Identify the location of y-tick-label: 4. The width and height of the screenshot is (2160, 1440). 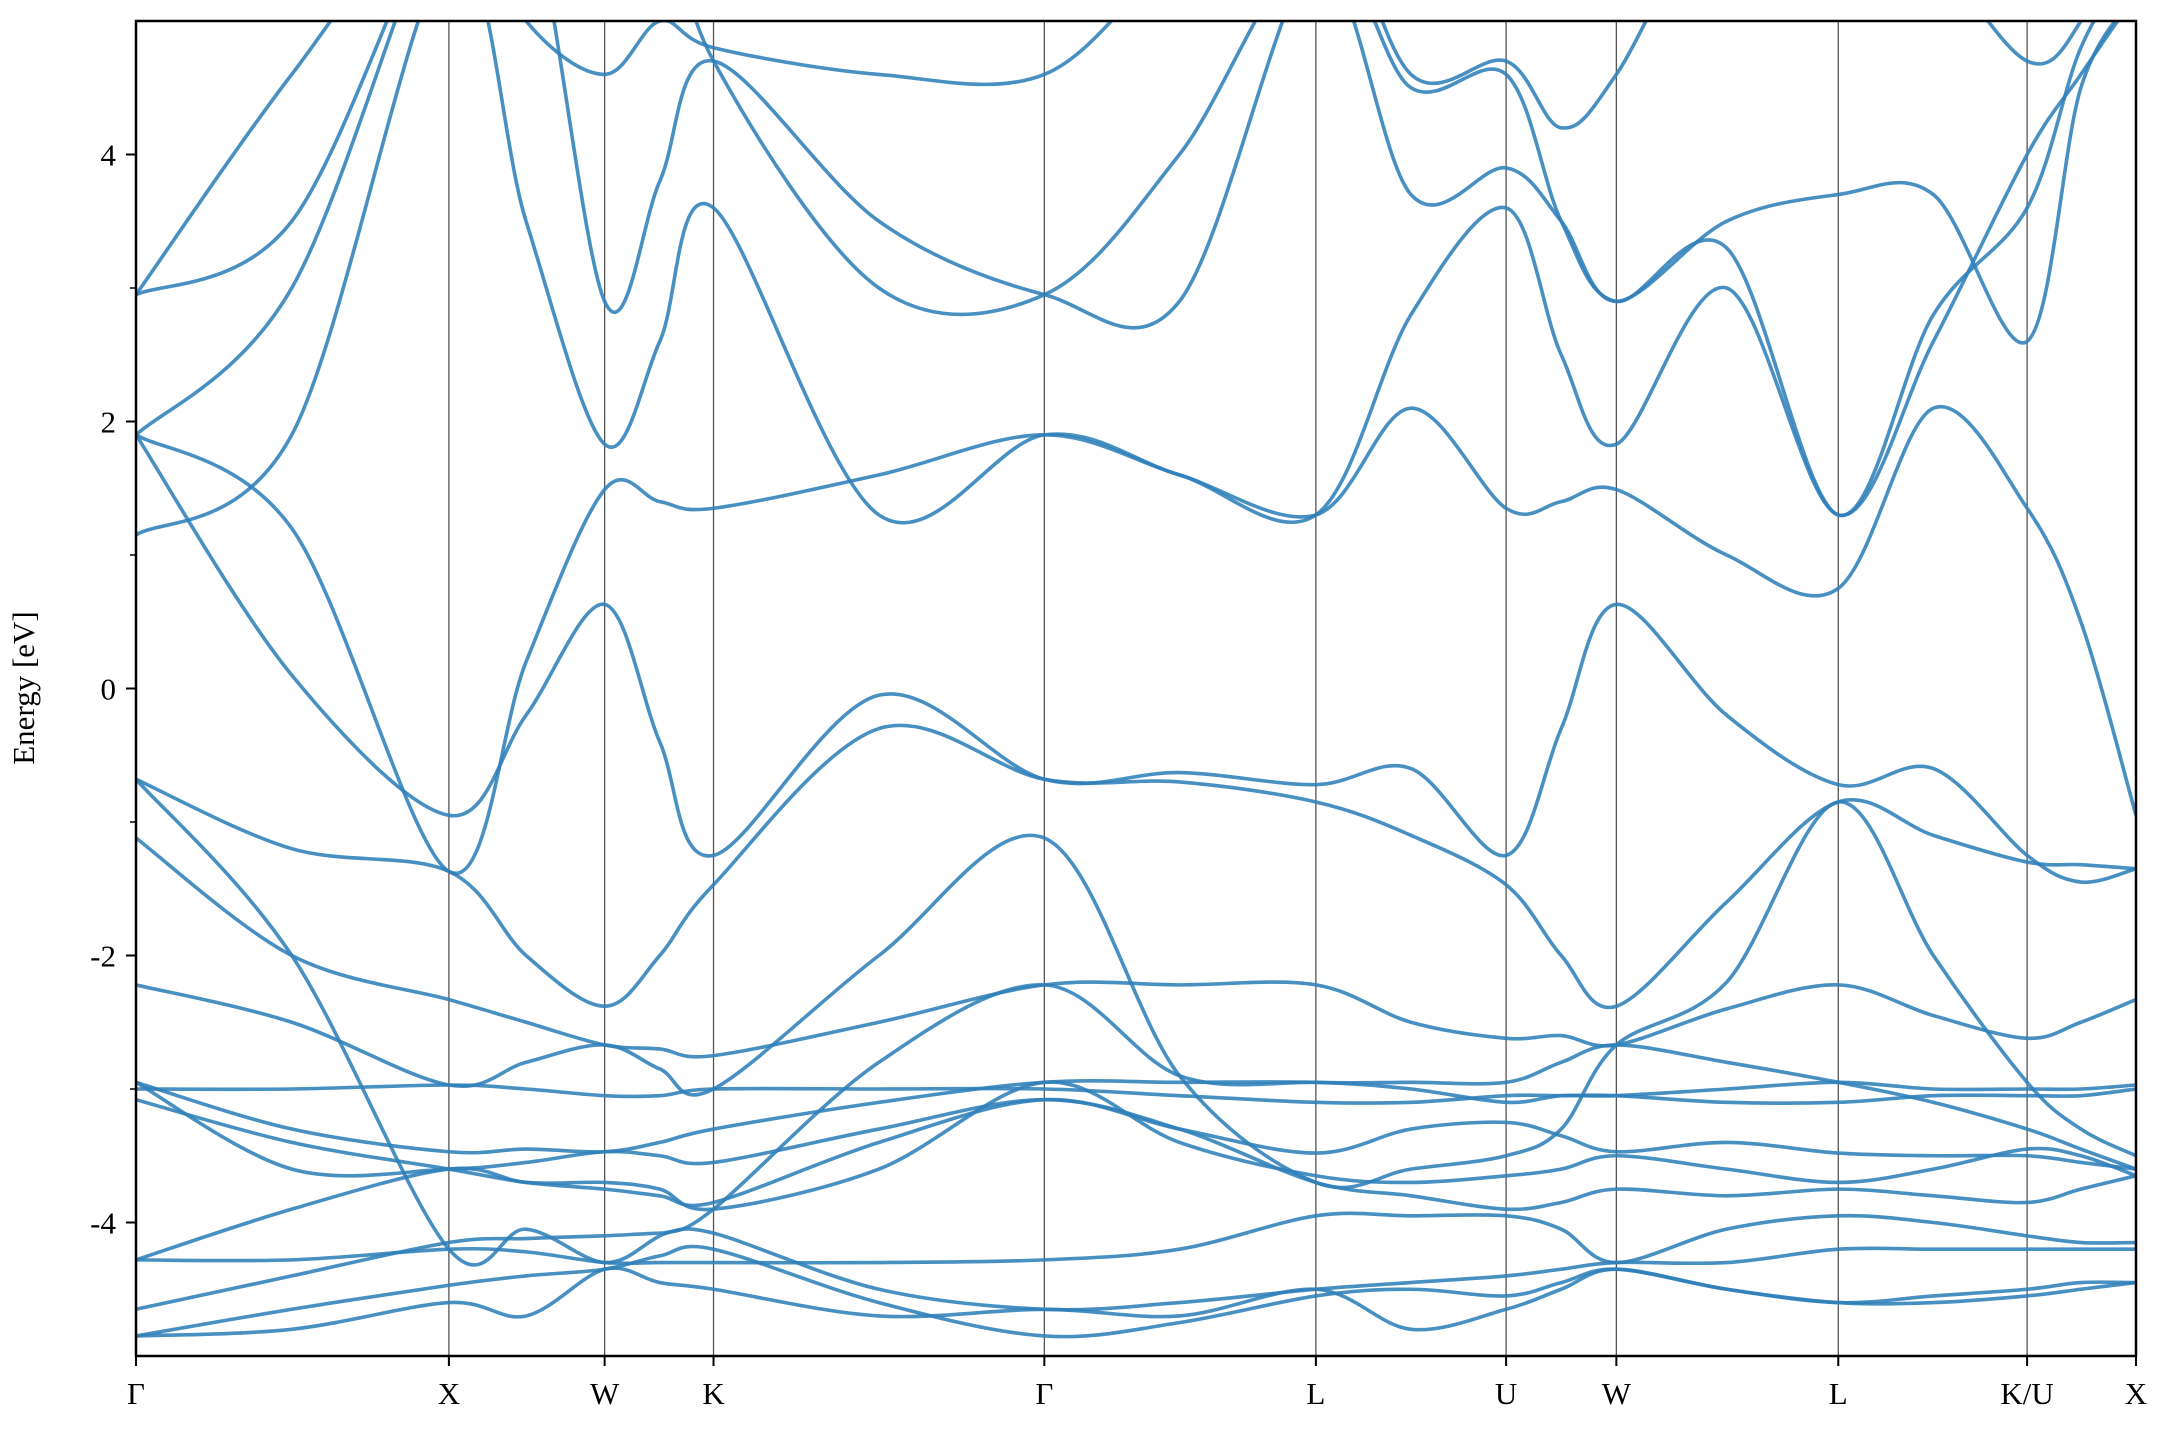
(109, 155).